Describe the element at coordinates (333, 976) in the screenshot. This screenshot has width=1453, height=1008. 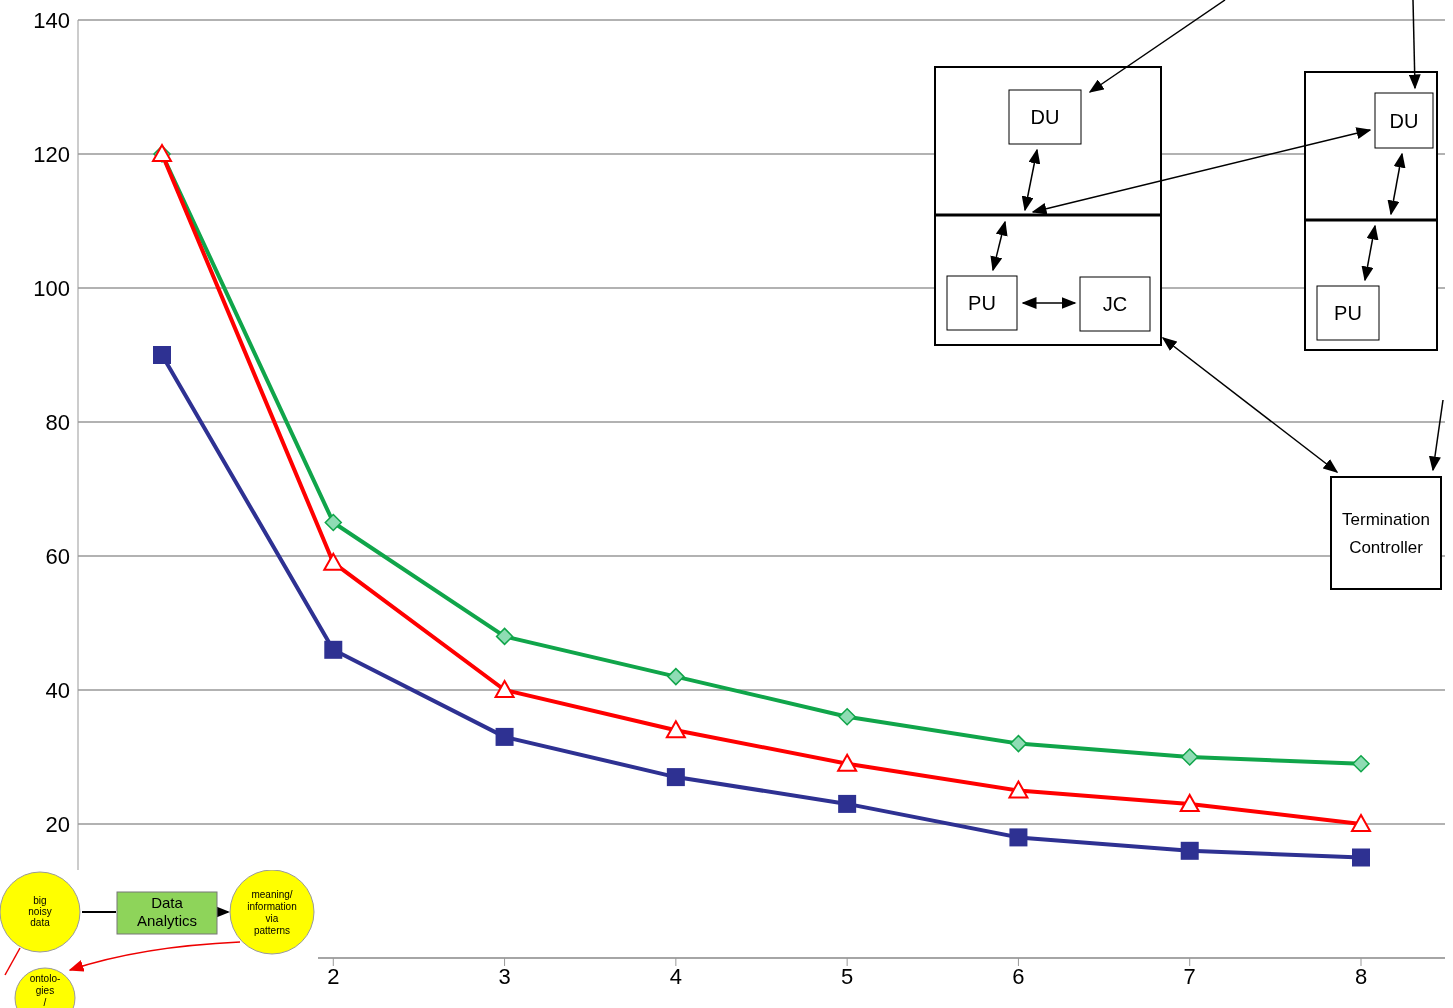
I see `x-tick-label: 2` at that location.